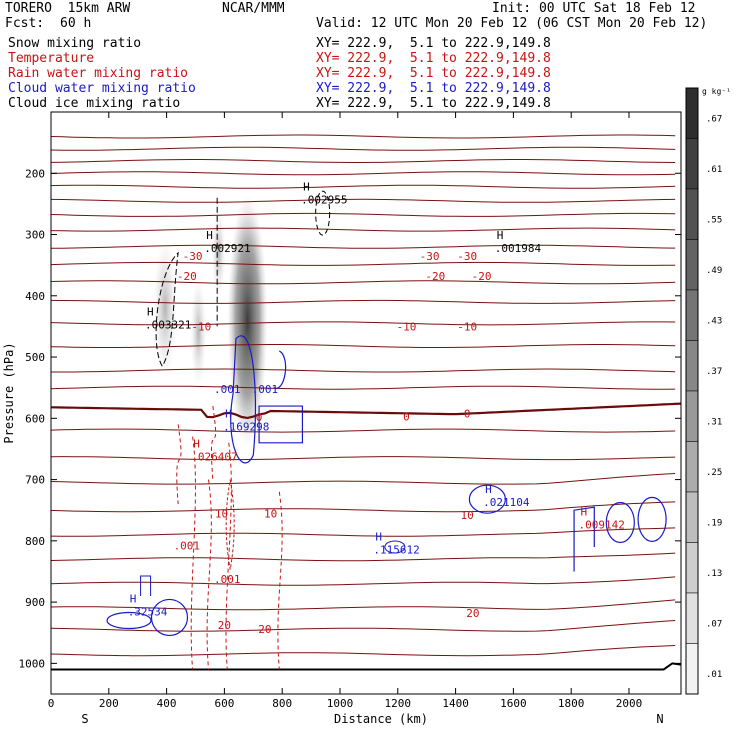  Describe the element at coordinates (714, 321) in the screenshot. I see `colorbar-tick-label: .43` at that location.